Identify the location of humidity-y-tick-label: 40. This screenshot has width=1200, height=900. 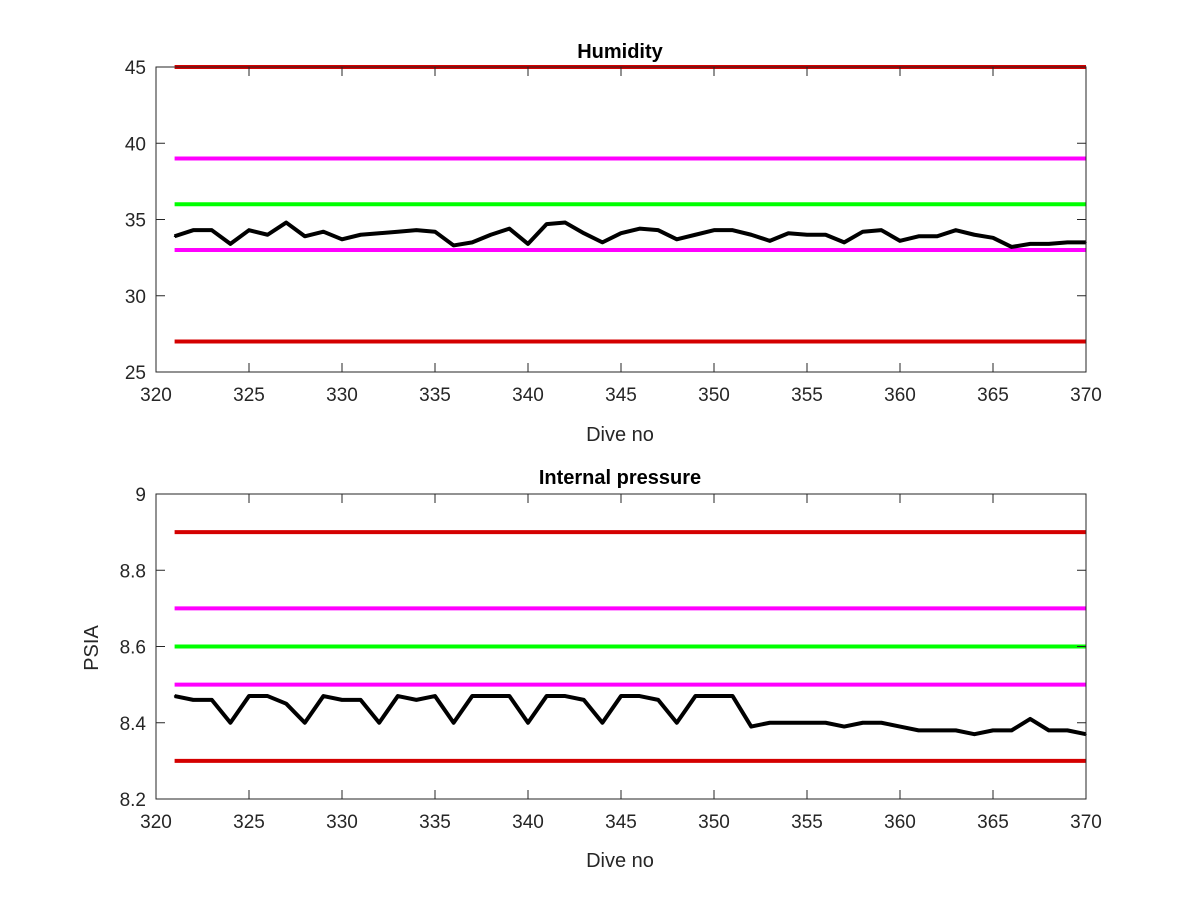
(135, 144).